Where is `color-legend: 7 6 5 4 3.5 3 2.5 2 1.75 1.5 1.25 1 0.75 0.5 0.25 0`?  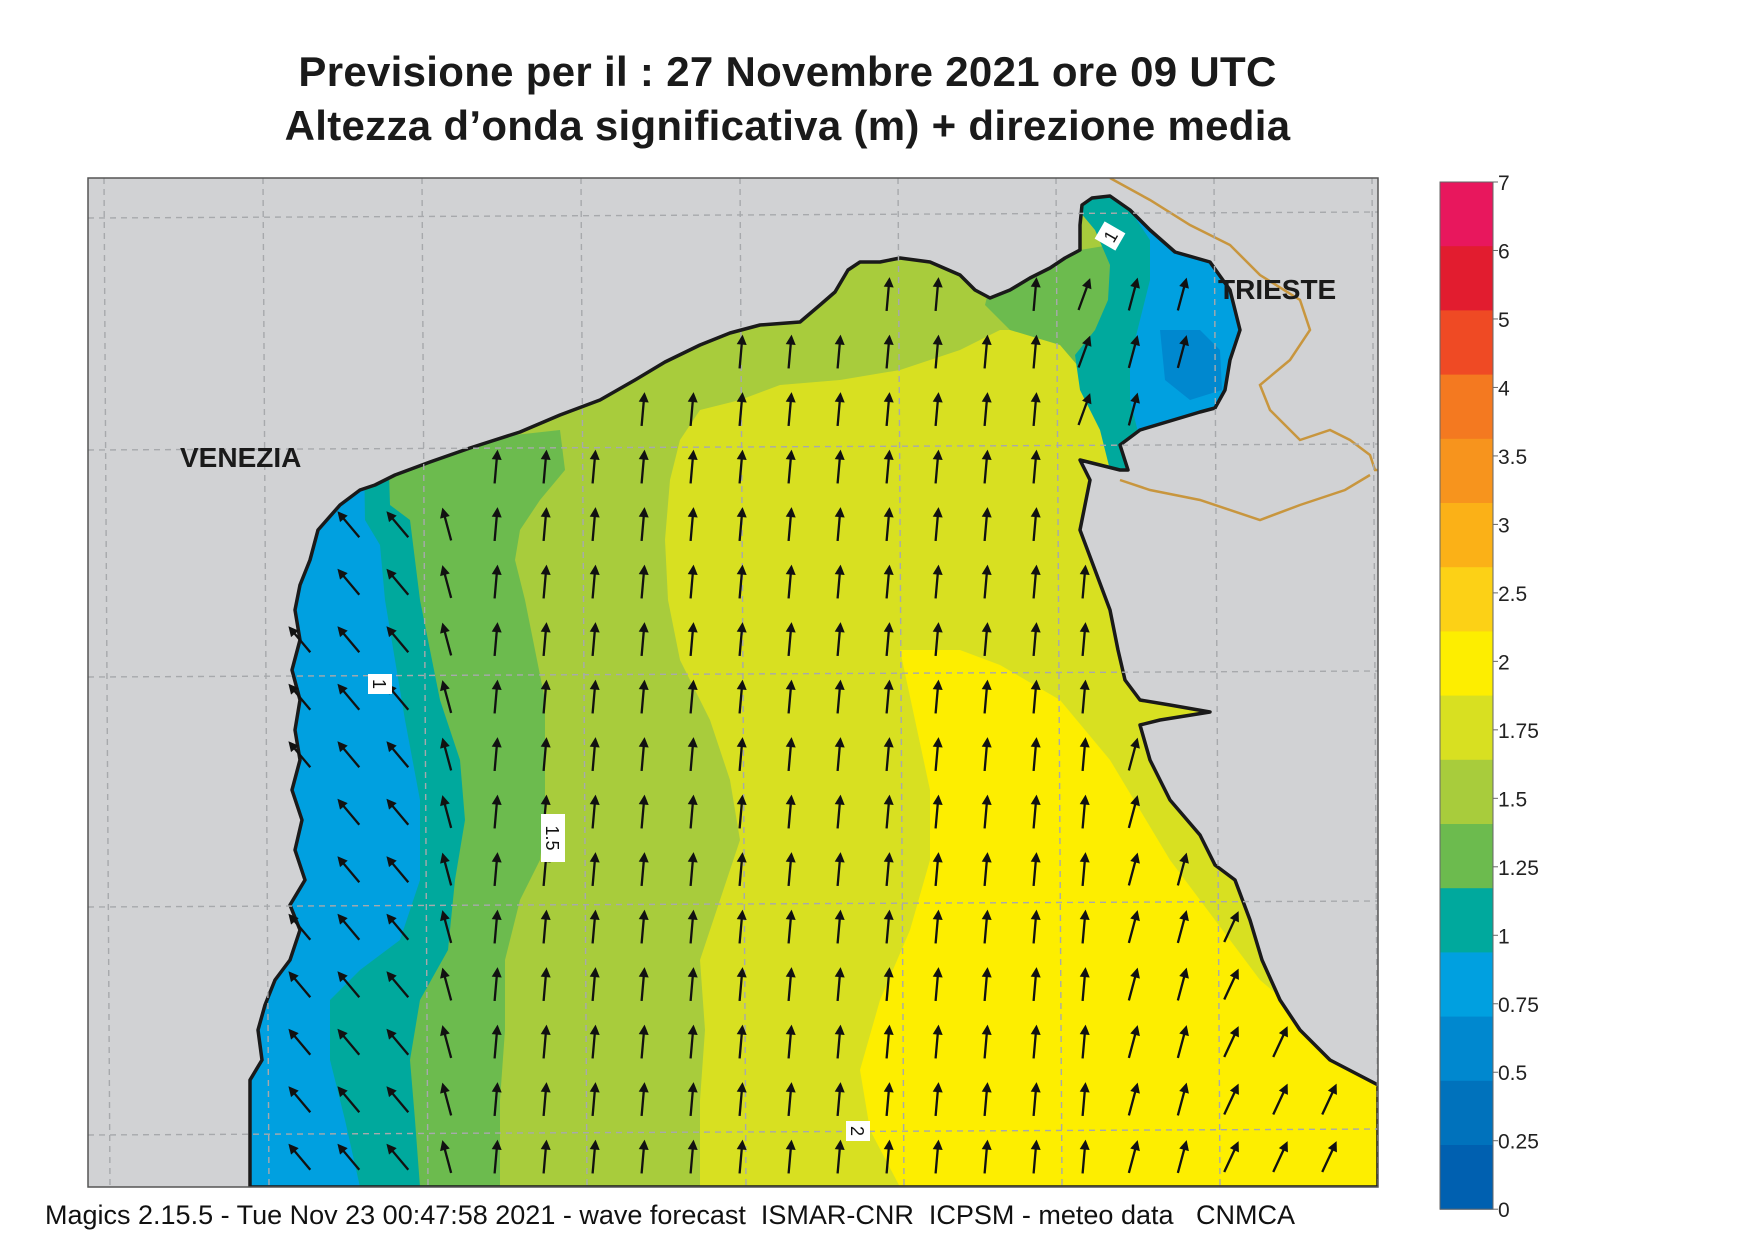
color-legend: 7 6 5 4 3.5 3 2.5 2 1.75 1.5 1.25 1 0.75 0.5 0.25 0 is located at coordinates (1489, 697).